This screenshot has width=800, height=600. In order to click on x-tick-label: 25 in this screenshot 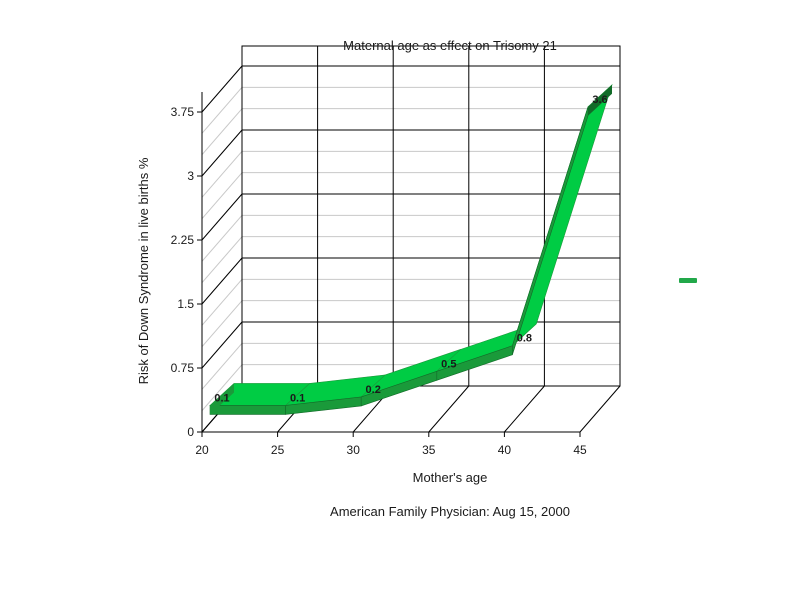, I will do `click(278, 450)`.